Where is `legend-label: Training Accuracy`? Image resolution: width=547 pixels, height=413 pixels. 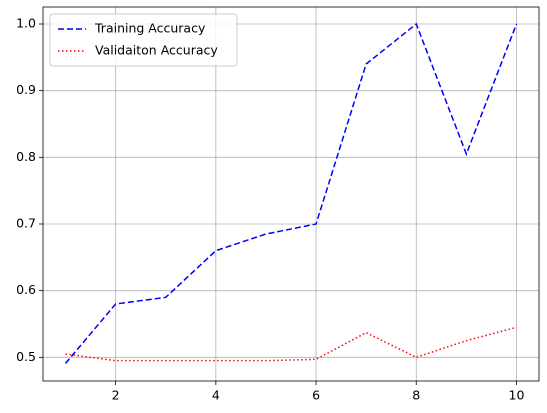
legend-label: Training Accuracy is located at coordinates (150, 28).